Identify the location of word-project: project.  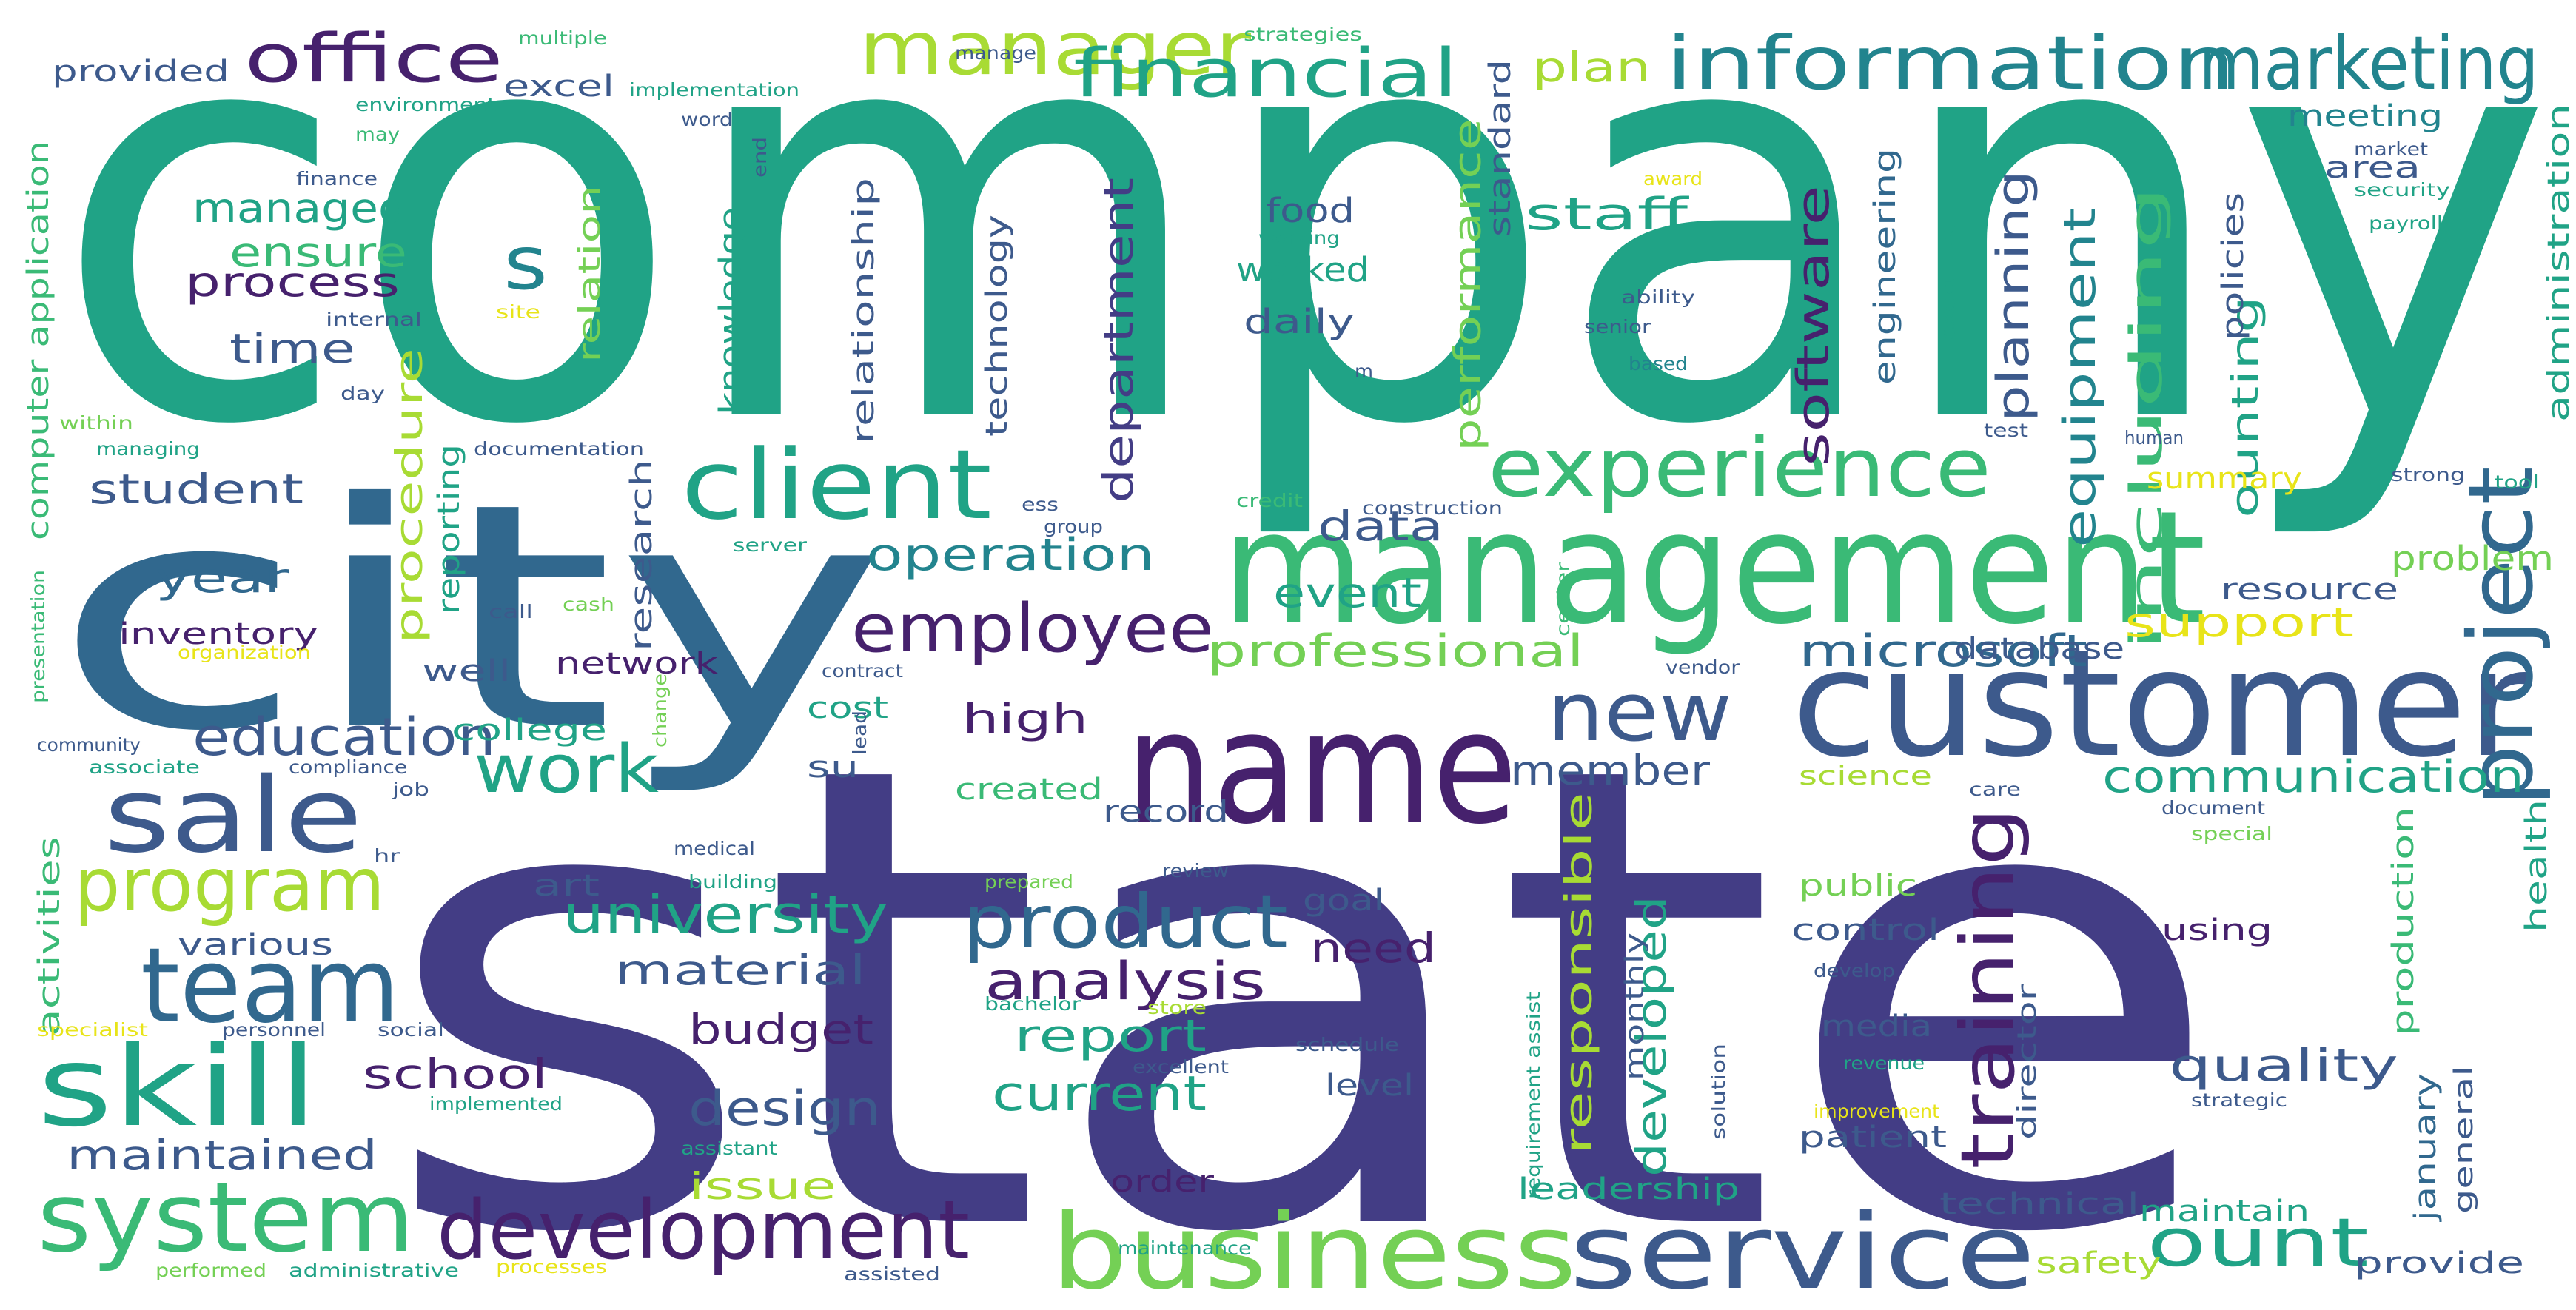
(2501, 636).